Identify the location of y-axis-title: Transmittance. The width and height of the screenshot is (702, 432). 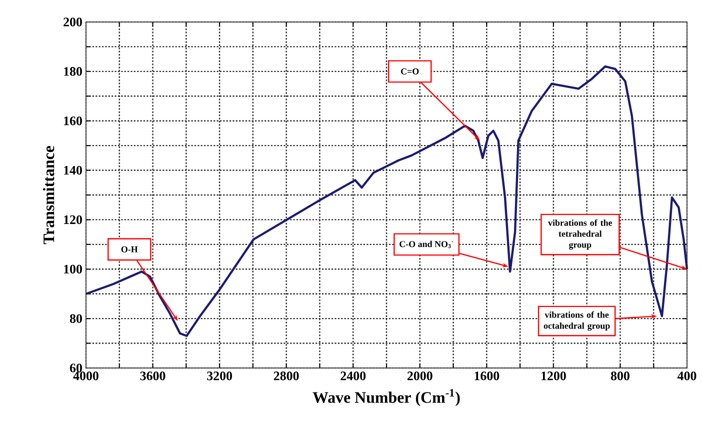
(48, 195).